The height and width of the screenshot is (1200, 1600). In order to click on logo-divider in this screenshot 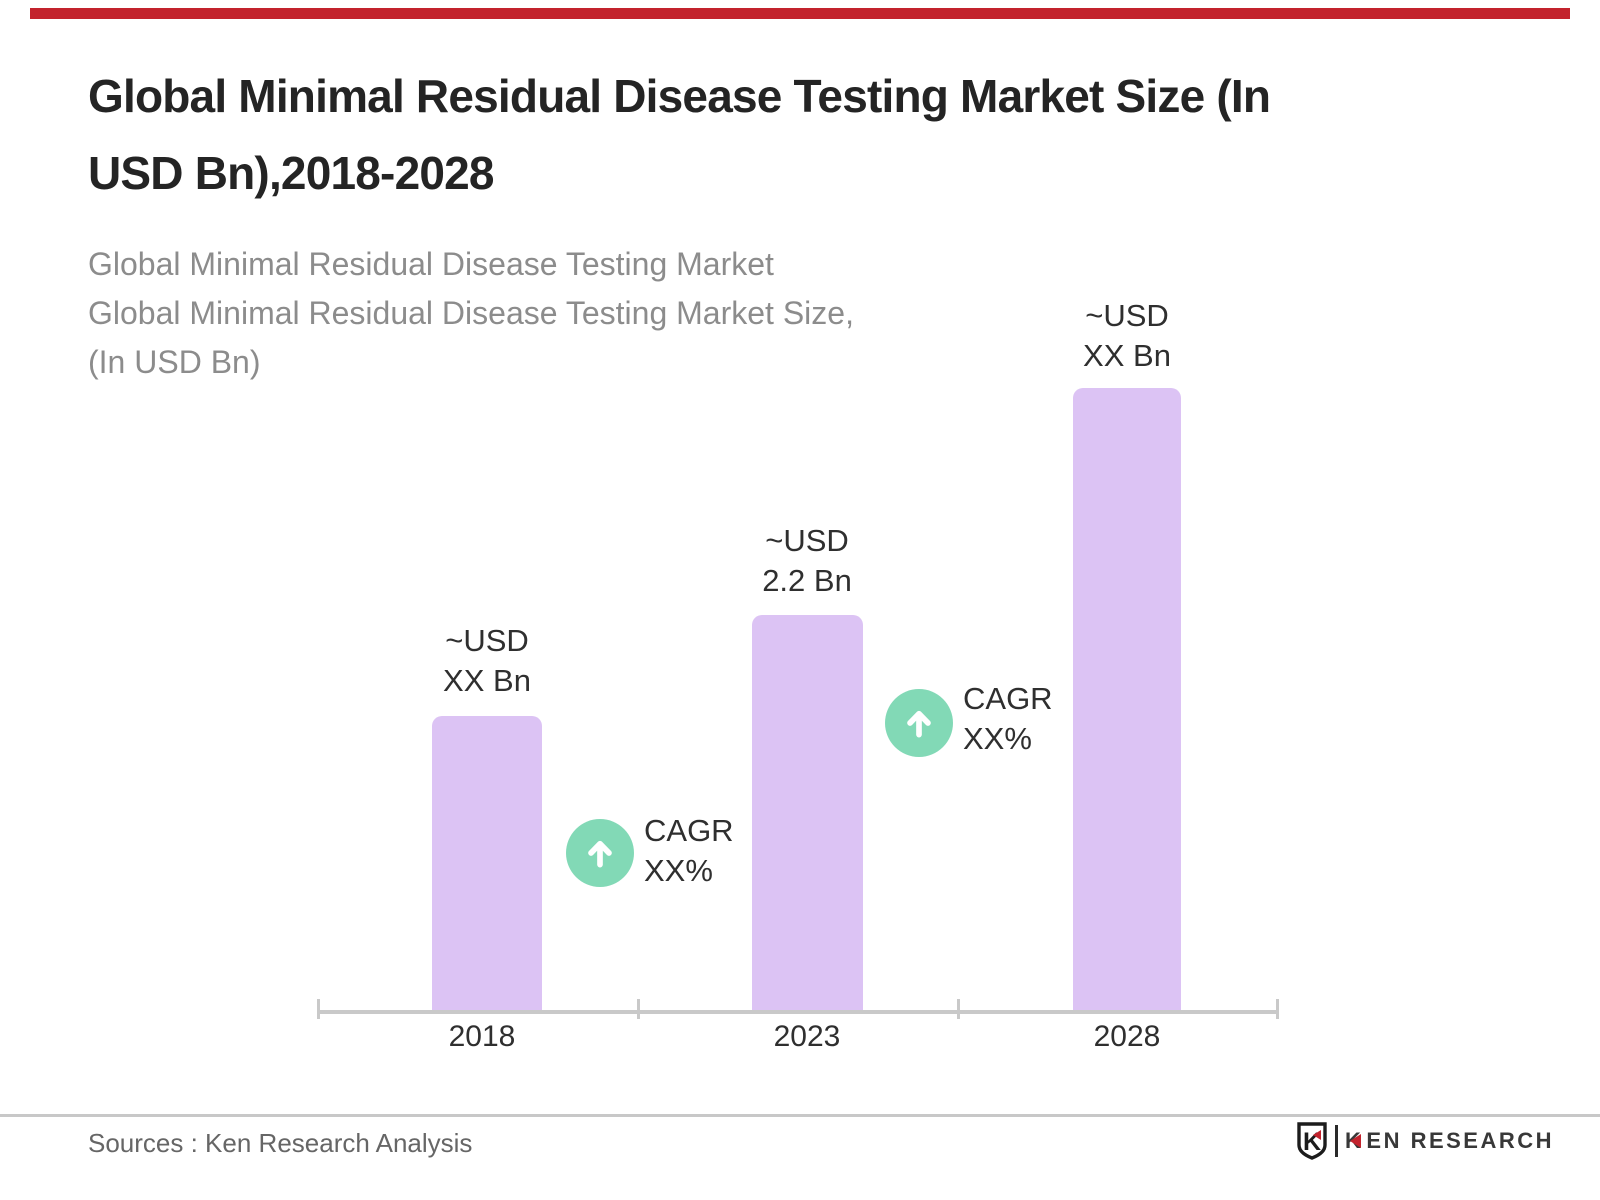, I will do `click(1336, 1141)`.